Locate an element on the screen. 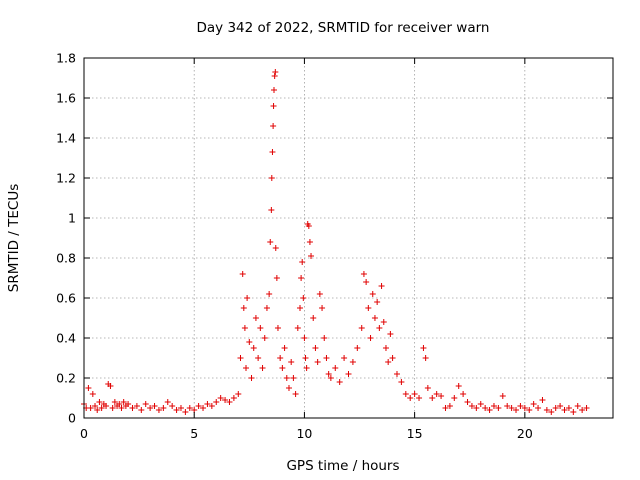  y-tick-label: 1.2 is located at coordinates (66, 178).